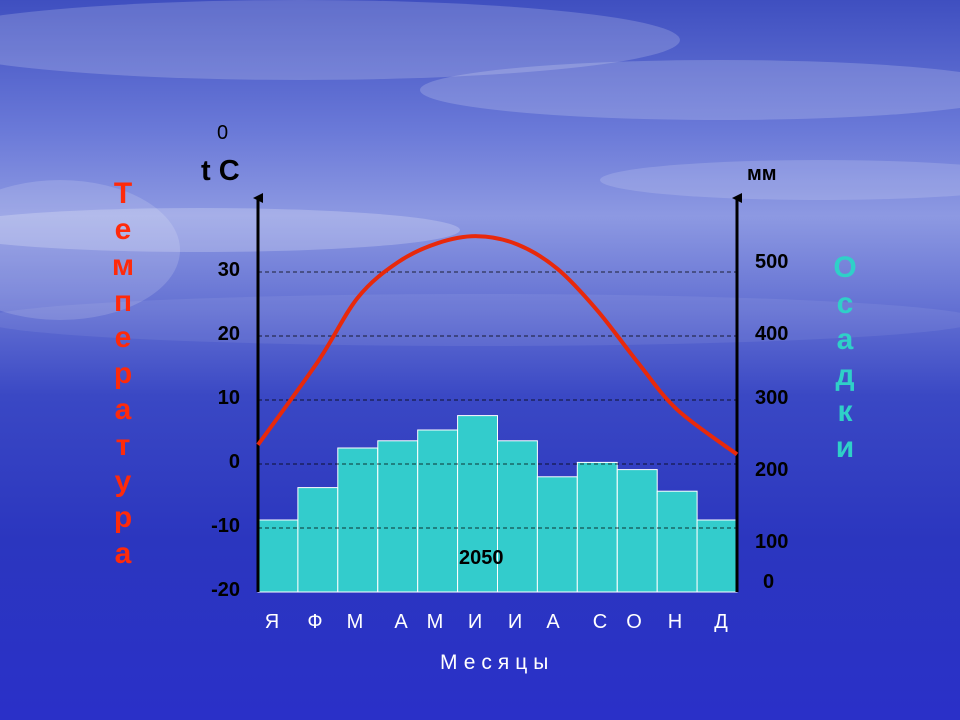 Image resolution: width=960 pixels, height=720 pixels. What do you see at coordinates (771, 262) in the screenshot?
I see `precipitation-tick-label: 500` at bounding box center [771, 262].